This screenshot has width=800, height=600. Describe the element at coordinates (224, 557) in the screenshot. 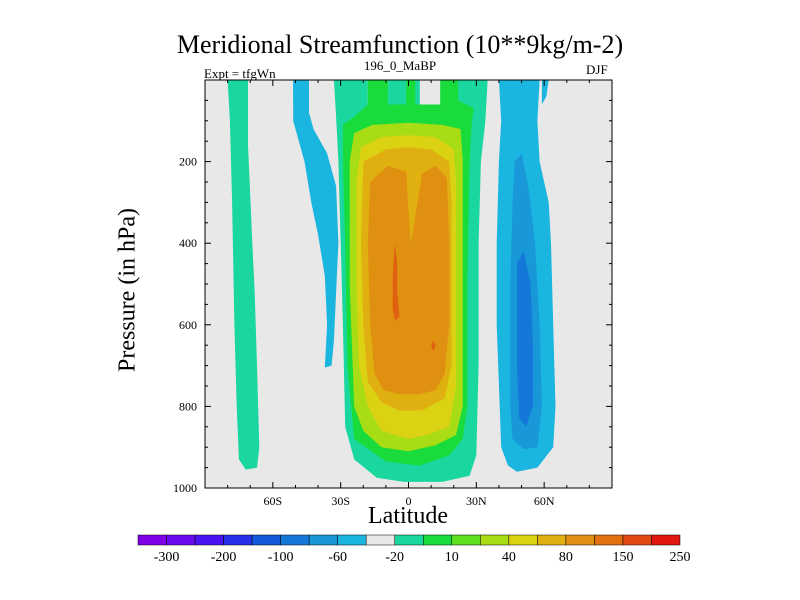

I see `colorbar-label: -200` at that location.